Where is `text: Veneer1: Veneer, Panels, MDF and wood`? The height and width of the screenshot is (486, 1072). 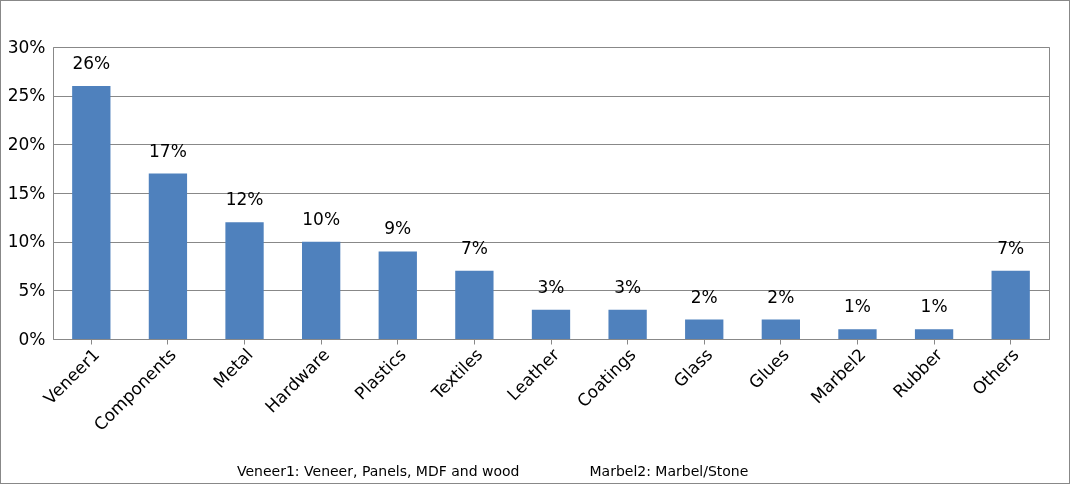
text: Veneer1: Veneer, Panels, MDF and wood is located at coordinates (378, 471).